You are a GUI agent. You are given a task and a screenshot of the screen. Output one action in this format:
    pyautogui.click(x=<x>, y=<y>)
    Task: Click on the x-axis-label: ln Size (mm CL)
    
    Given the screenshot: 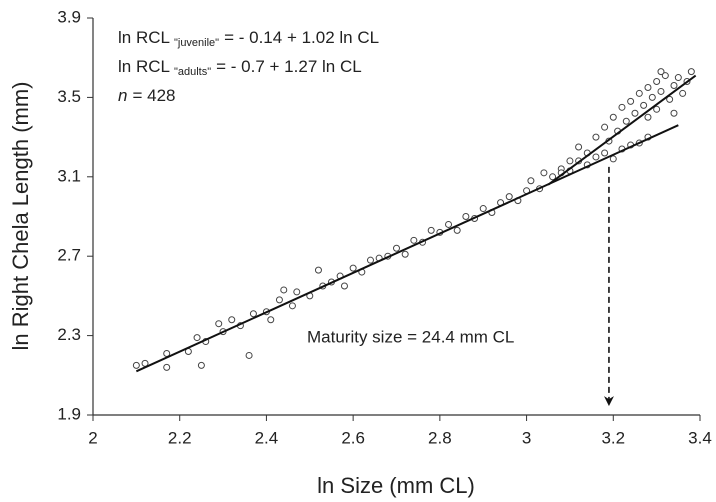 What is the action you would take?
    pyautogui.click(x=396, y=485)
    